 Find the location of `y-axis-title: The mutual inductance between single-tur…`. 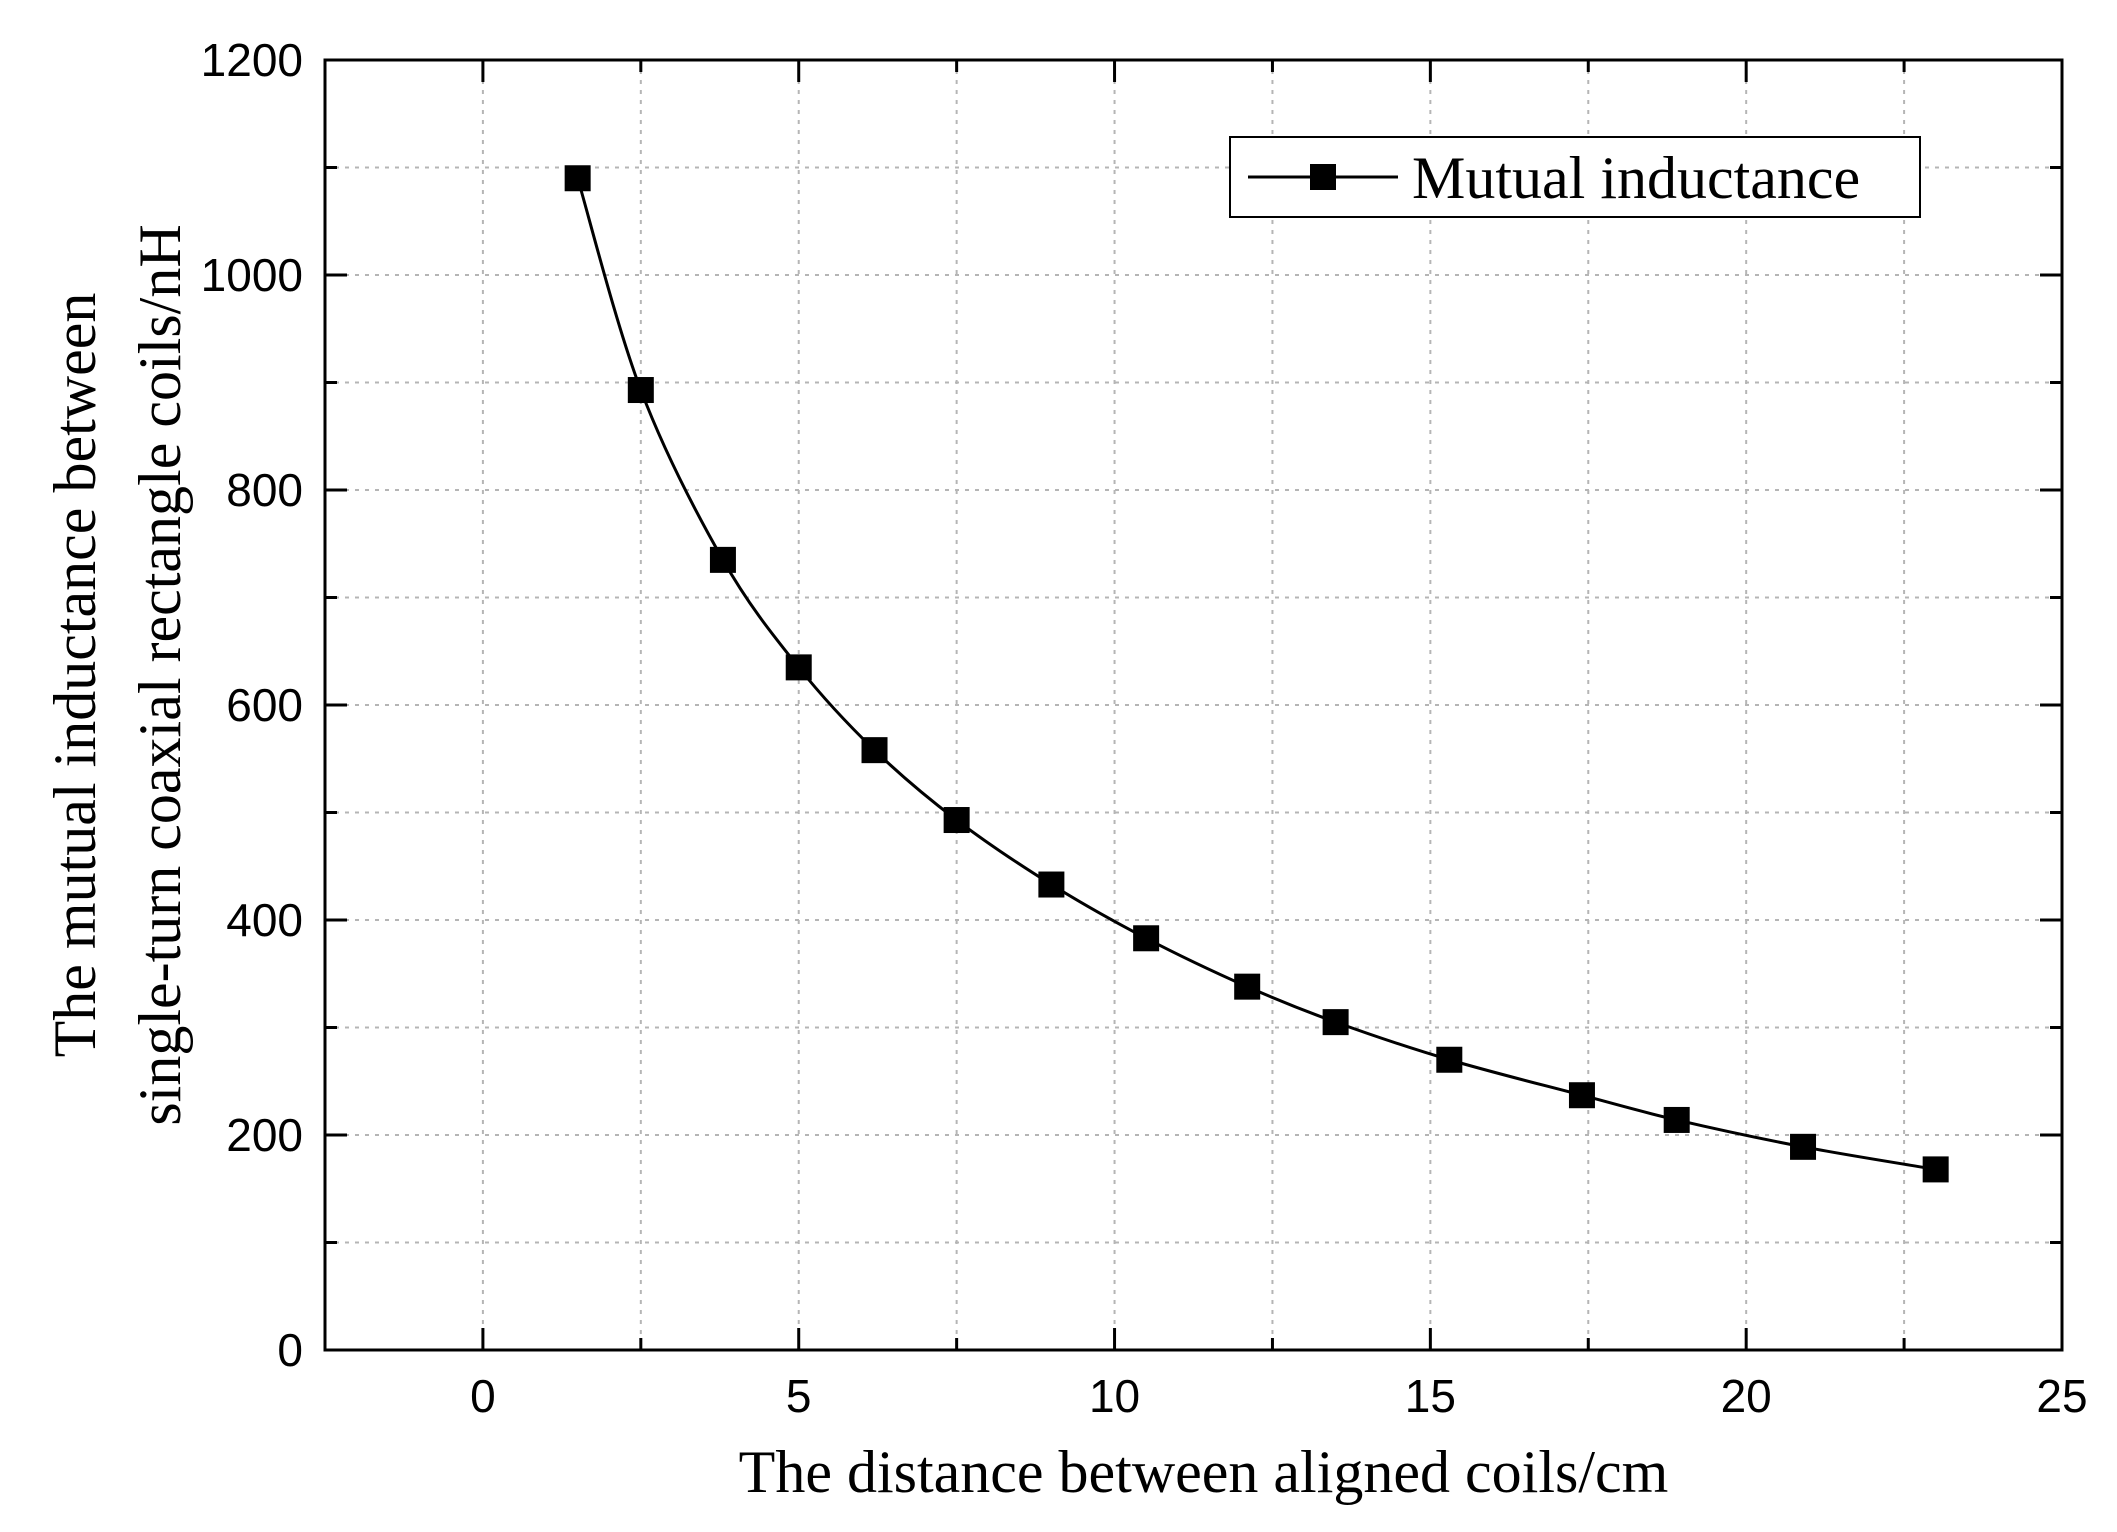

y-axis-title: The mutual inductance between single-tur… is located at coordinates (117, 674).